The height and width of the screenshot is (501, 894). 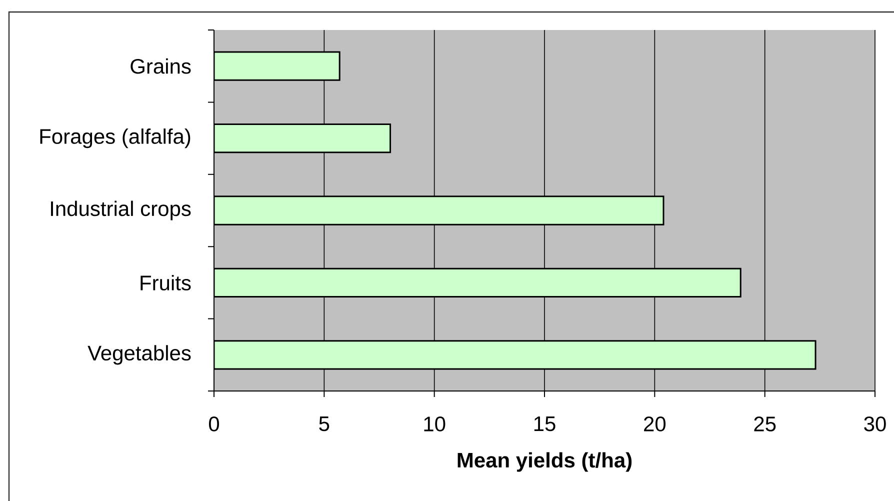 What do you see at coordinates (165, 282) in the screenshot?
I see `y-tick-label: Fruits` at bounding box center [165, 282].